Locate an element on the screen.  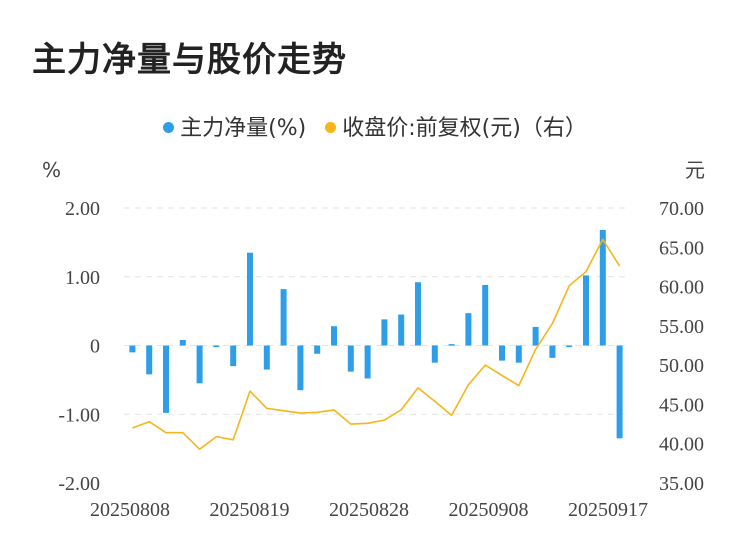
legend: 主力净量(%) 收盘价:前复权(元)（右） is located at coordinates (375, 126).